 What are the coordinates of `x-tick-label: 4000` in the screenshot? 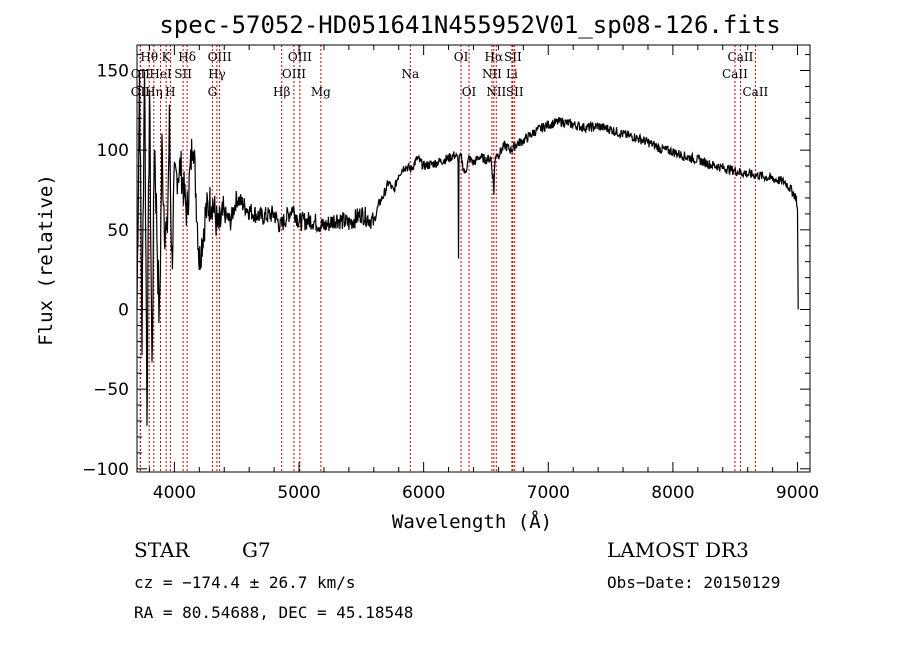 It's located at (174, 493).